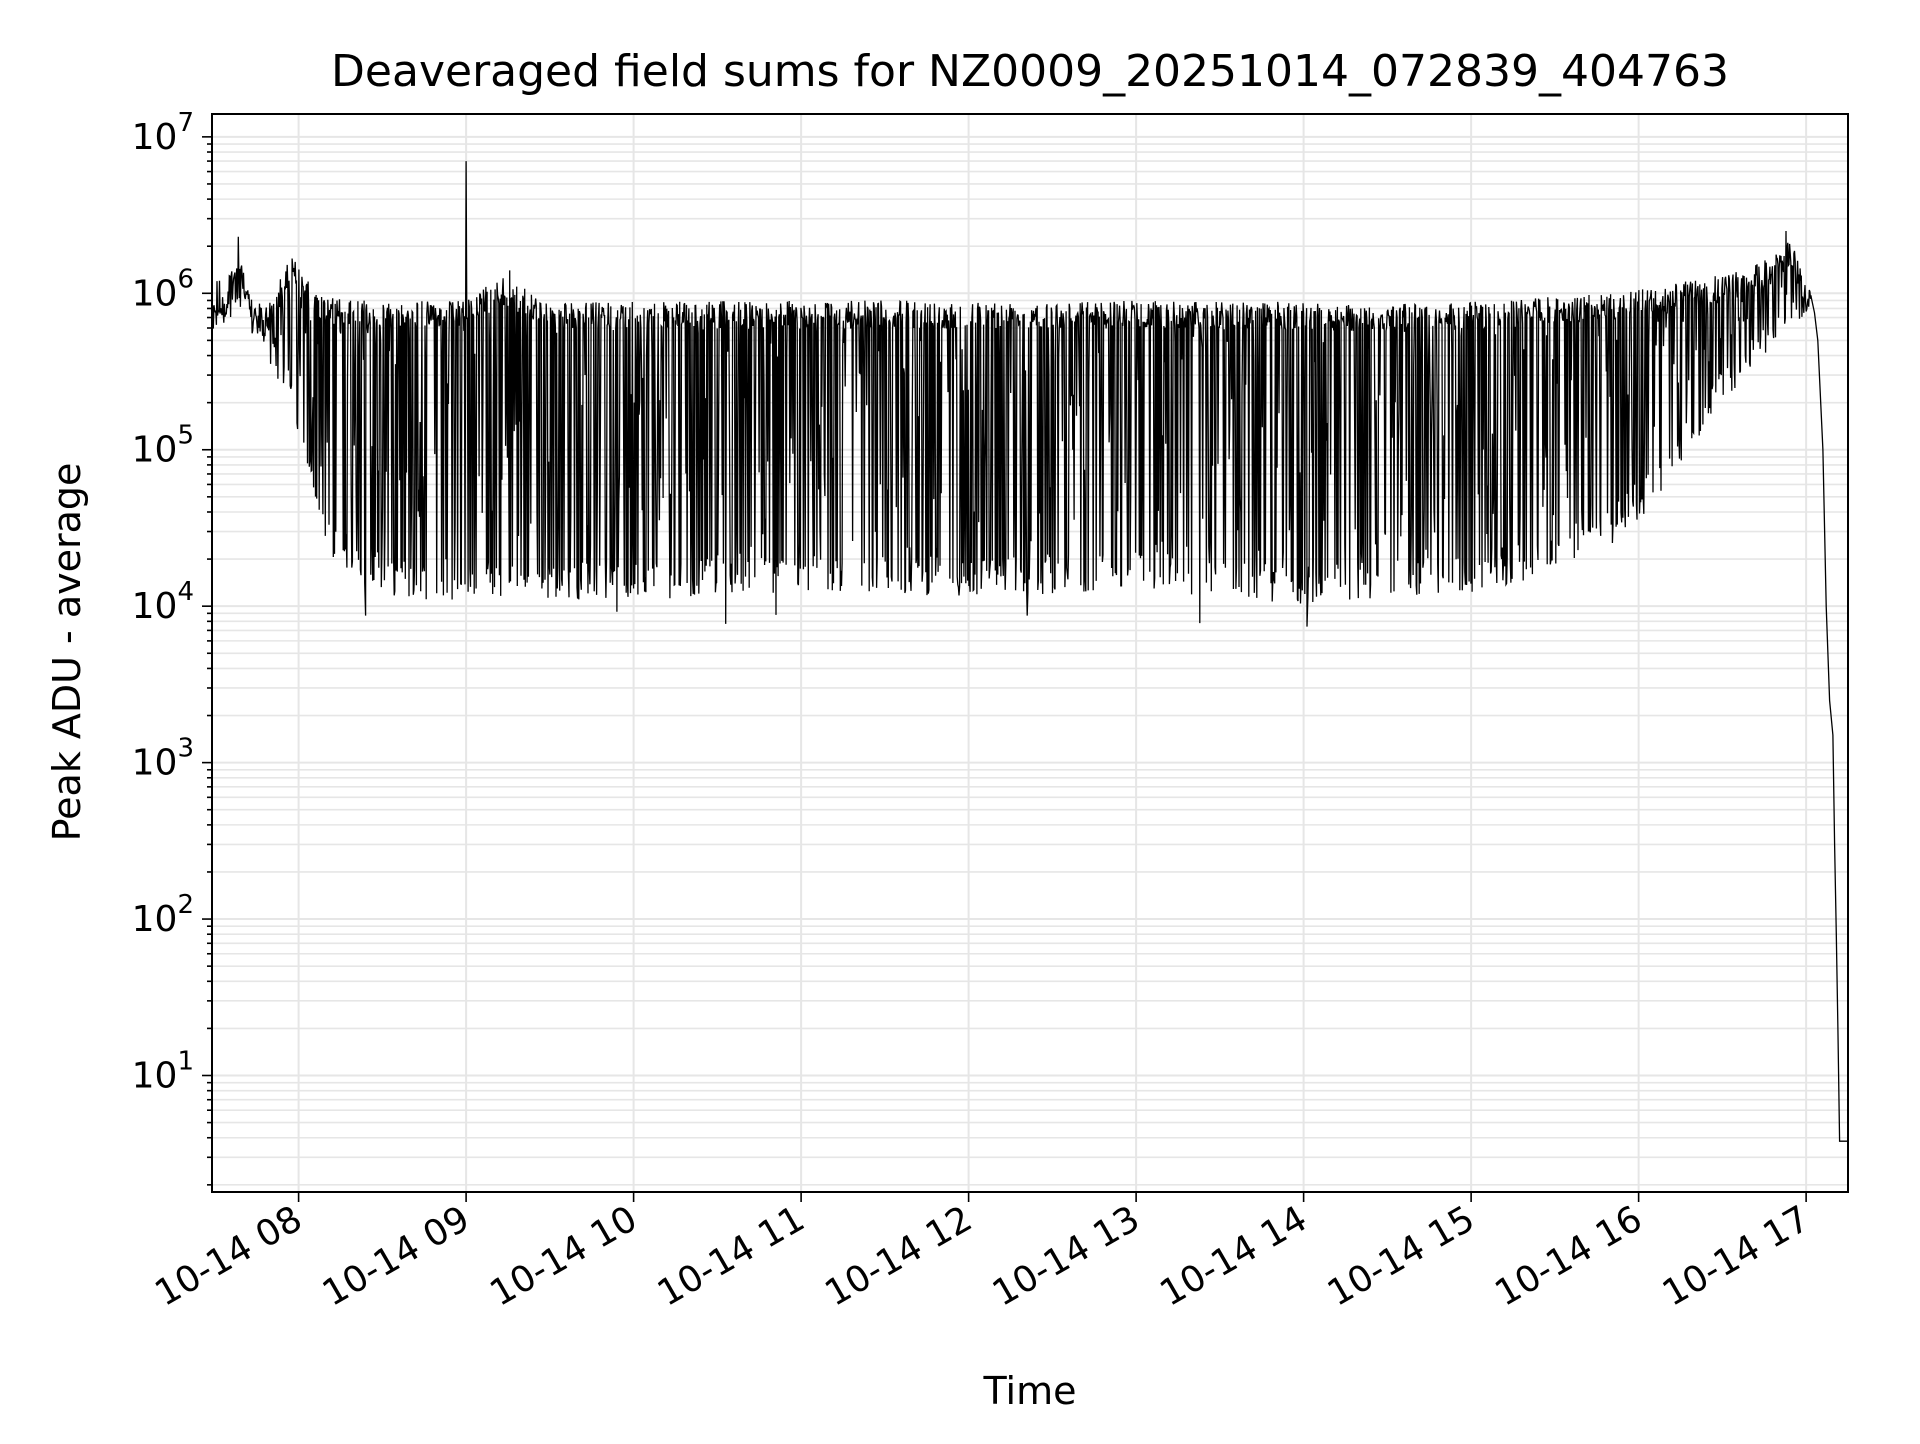 Image resolution: width=1920 pixels, height=1444 pixels. I want to click on x-tick-label: 10-14 12, so click(898, 1256).